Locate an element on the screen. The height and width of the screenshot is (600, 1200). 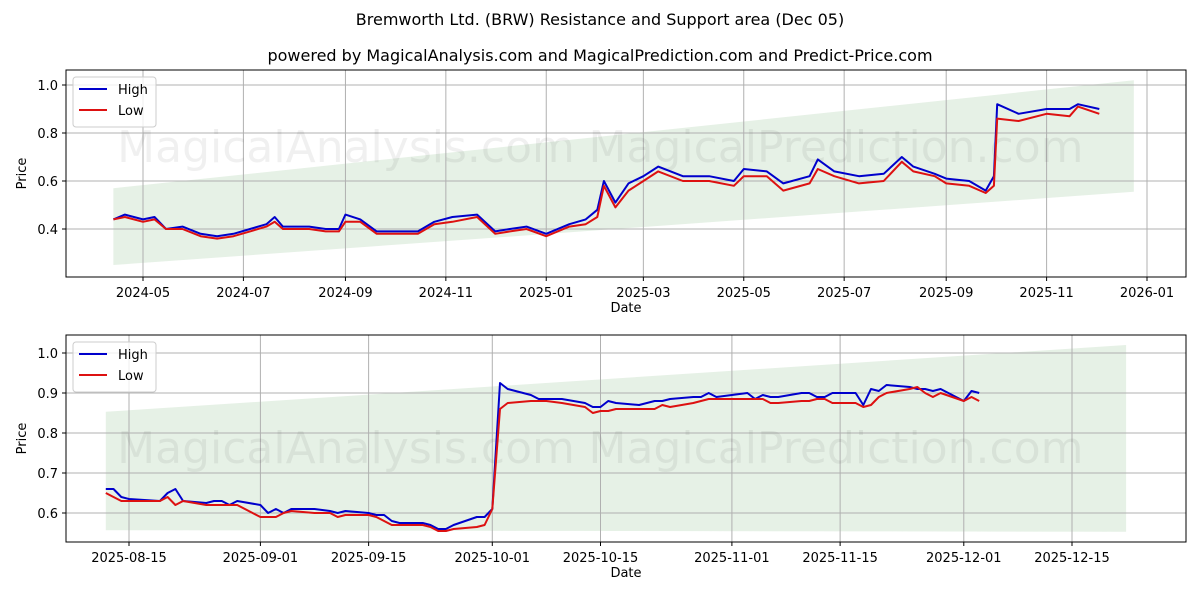
x-tick-label: 2025-12-15 is located at coordinates (1072, 558).